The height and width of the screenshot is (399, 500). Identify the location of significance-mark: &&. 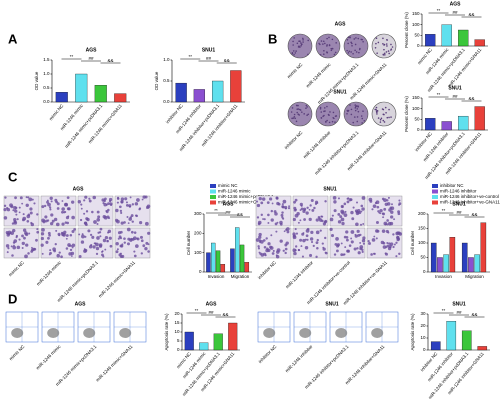
(471, 98).